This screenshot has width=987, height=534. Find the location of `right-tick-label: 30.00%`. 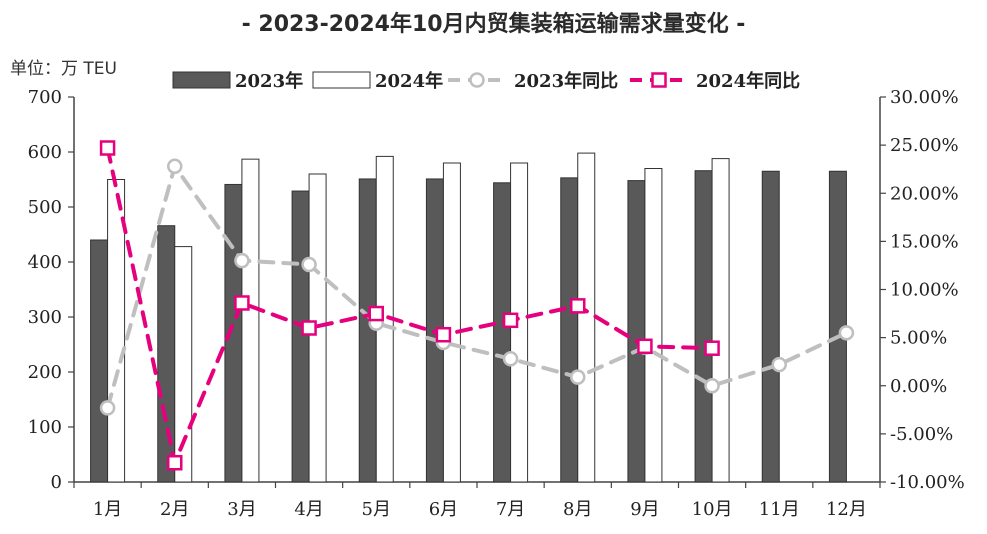

right-tick-label: 30.00% is located at coordinates (924, 97).